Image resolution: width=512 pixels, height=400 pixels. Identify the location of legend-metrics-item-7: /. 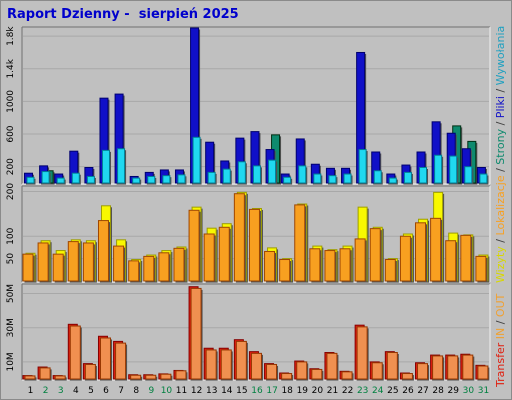
(500, 90).